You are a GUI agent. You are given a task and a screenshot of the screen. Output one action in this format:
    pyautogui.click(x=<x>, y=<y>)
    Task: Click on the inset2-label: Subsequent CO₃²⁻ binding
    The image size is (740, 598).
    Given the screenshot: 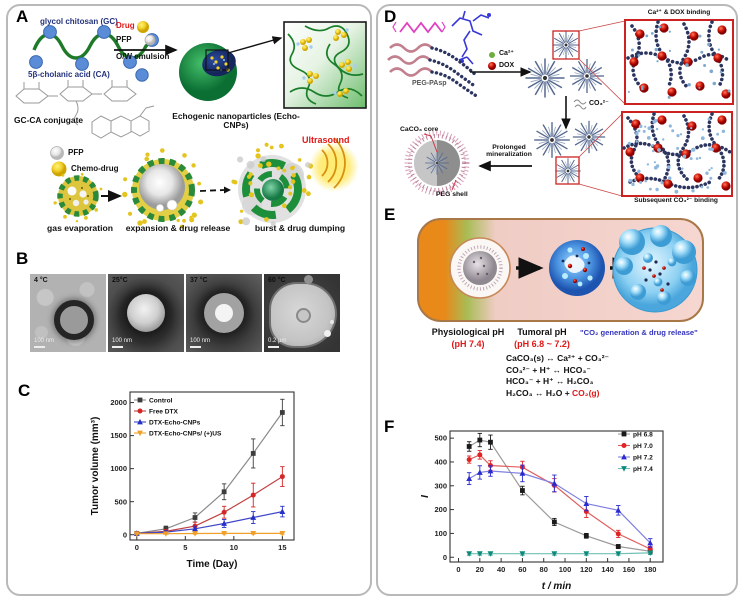 What is the action you would take?
    pyautogui.click(x=676, y=200)
    